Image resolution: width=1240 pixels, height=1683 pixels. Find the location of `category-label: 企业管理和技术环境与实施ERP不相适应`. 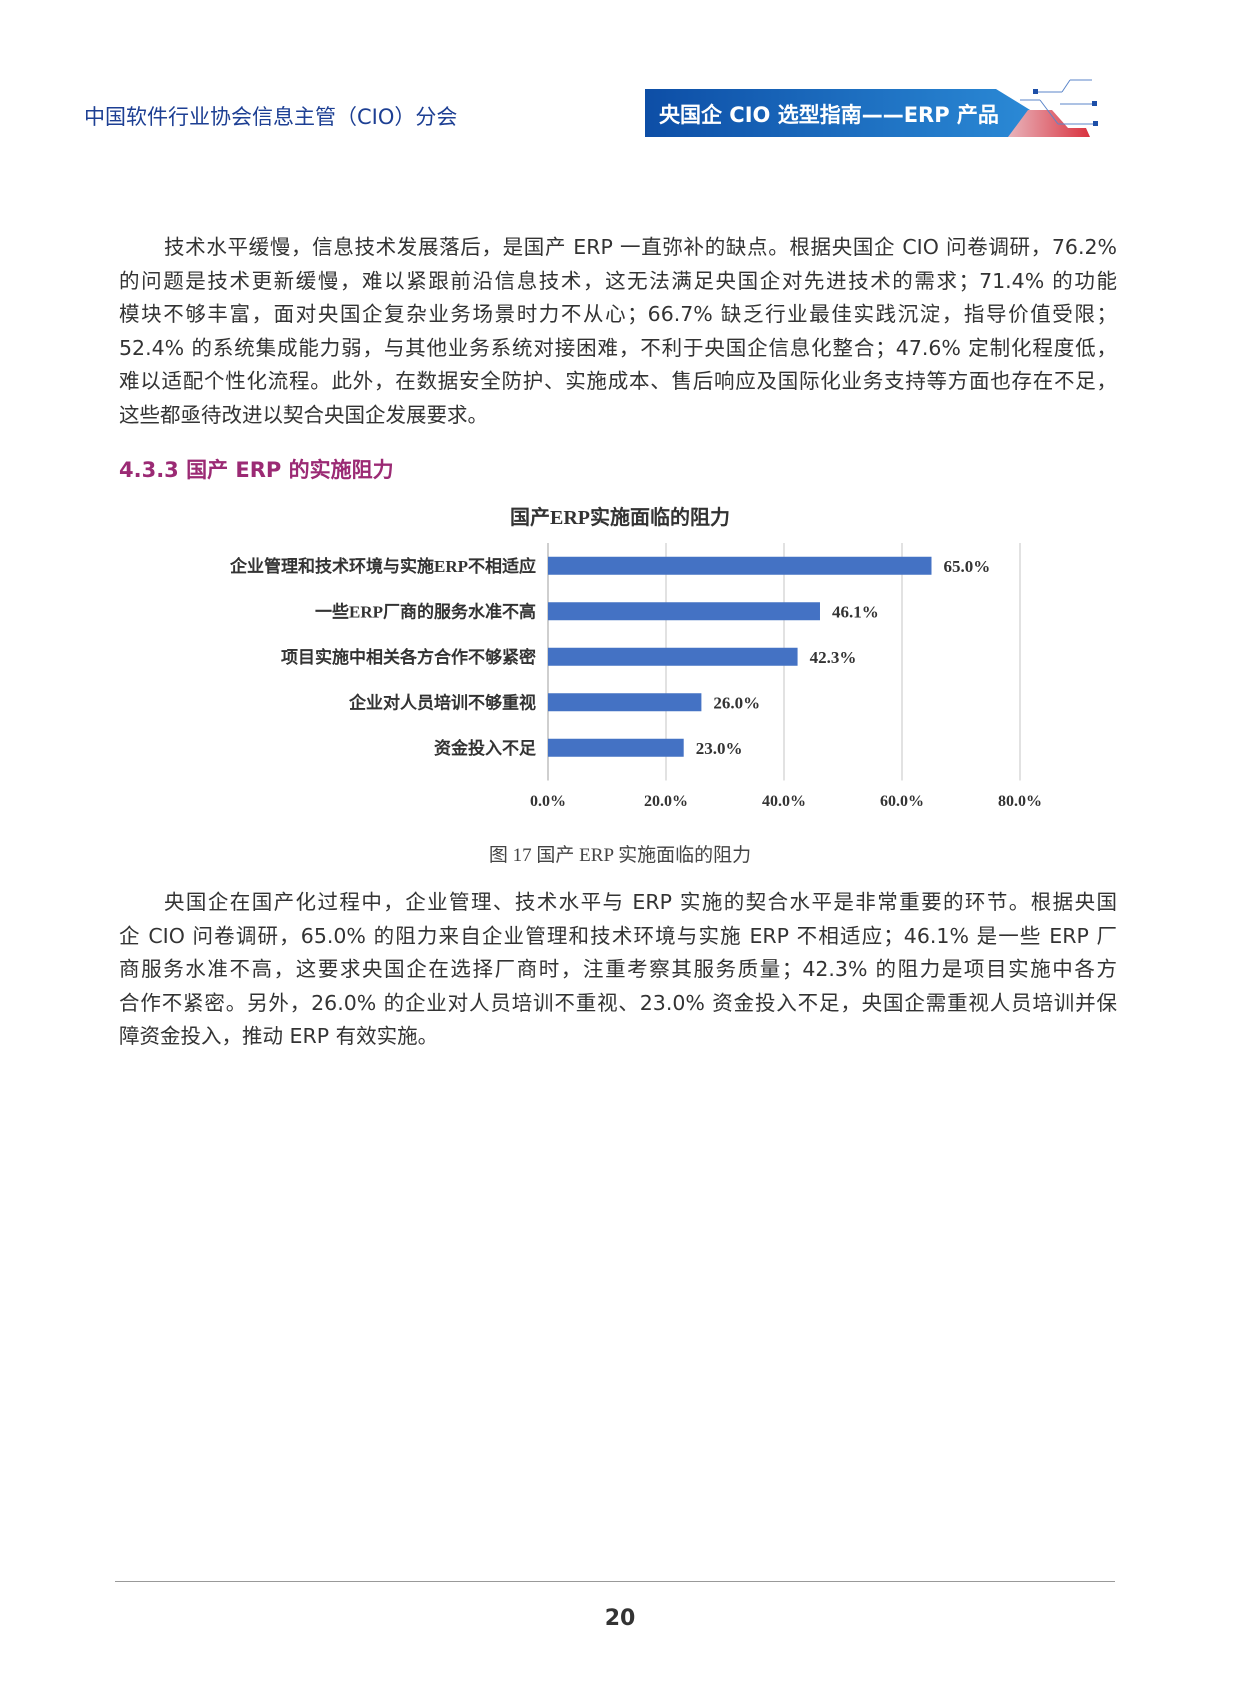

category-label: 企业管理和技术环境与实施ERP不相适应 is located at coordinates (382, 566).